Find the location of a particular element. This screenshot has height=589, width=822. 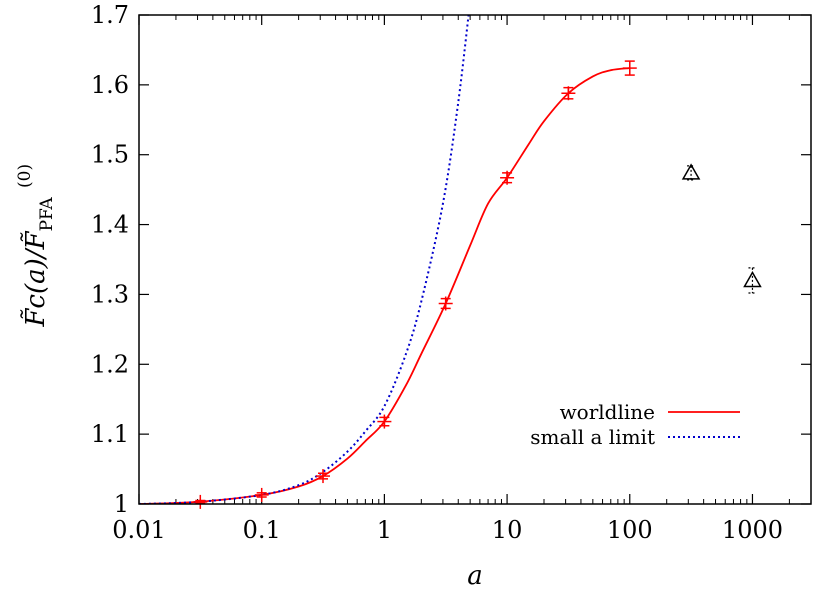

legend-label: small a limit is located at coordinates (592, 437).